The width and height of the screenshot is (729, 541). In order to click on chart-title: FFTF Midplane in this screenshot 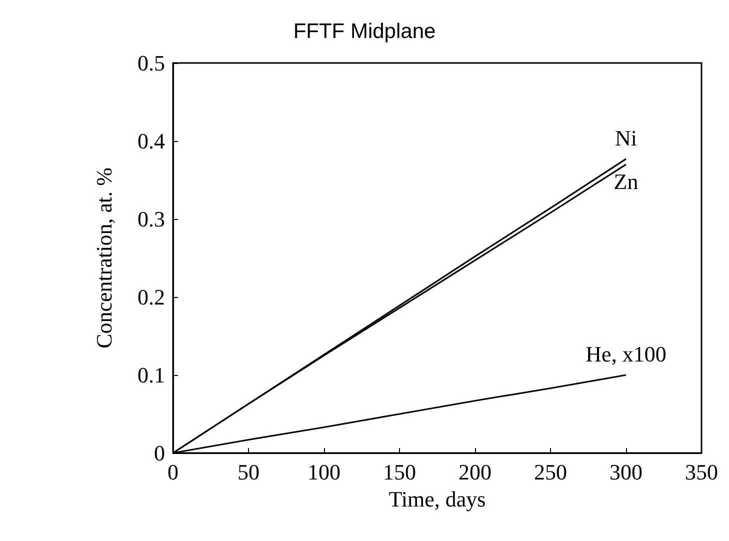, I will do `click(364, 31)`.